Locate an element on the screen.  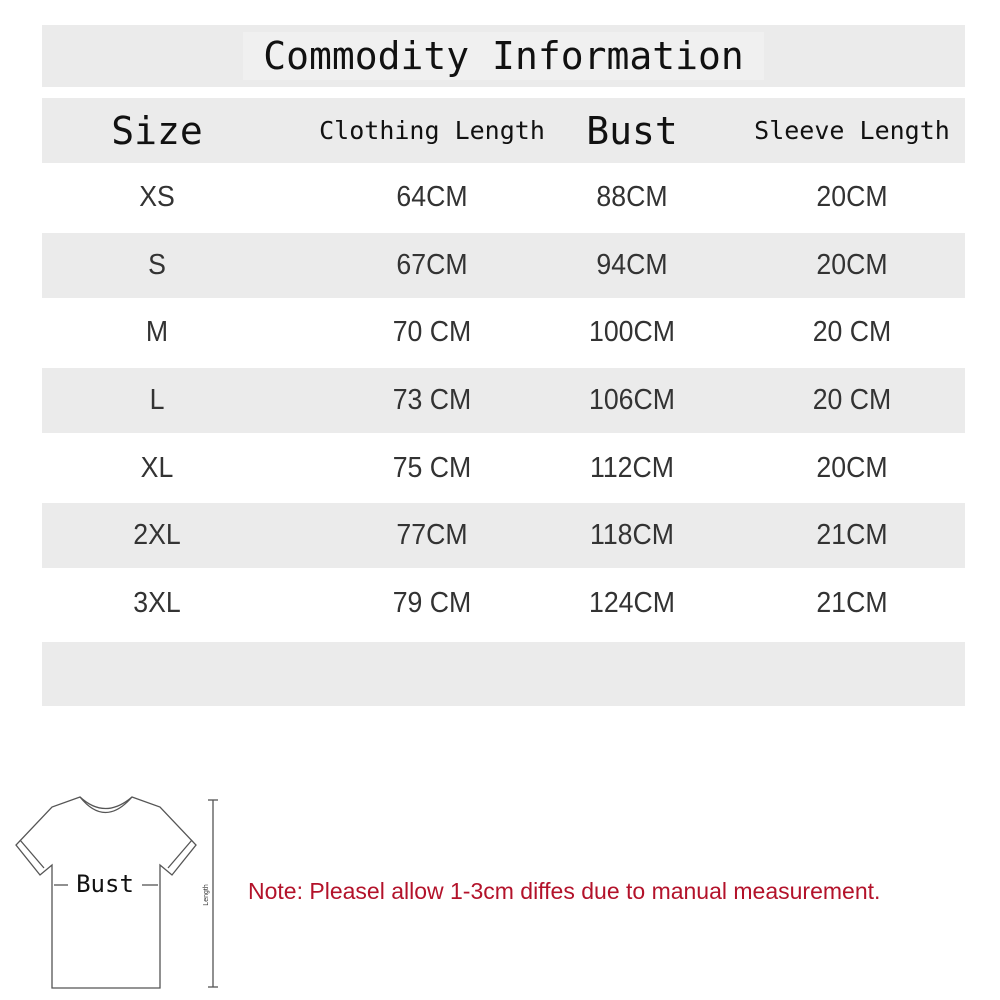
cell-size: 2XL is located at coordinates (157, 535).